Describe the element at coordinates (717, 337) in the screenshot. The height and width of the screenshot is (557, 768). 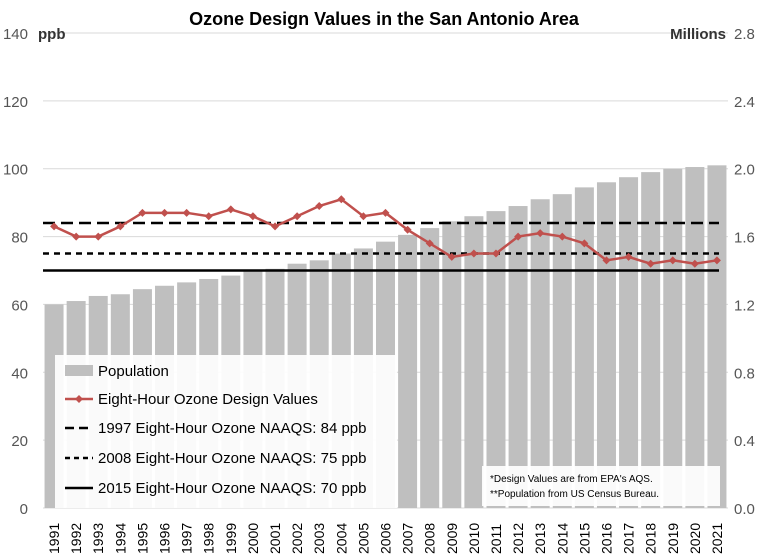
I see `population-bar-2021` at that location.